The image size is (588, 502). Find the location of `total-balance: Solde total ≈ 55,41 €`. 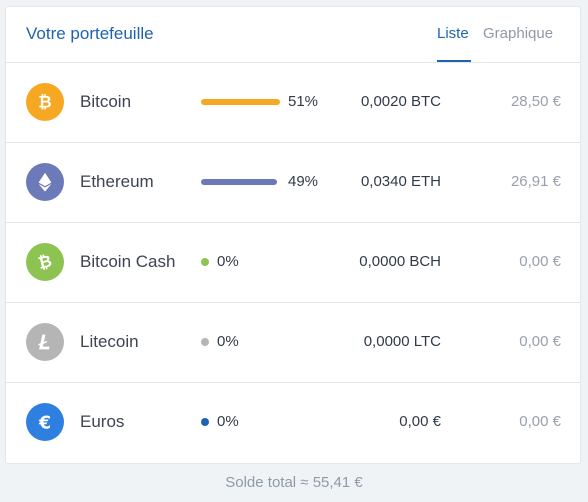

total-balance: Solde total ≈ 55,41 € is located at coordinates (294, 482).